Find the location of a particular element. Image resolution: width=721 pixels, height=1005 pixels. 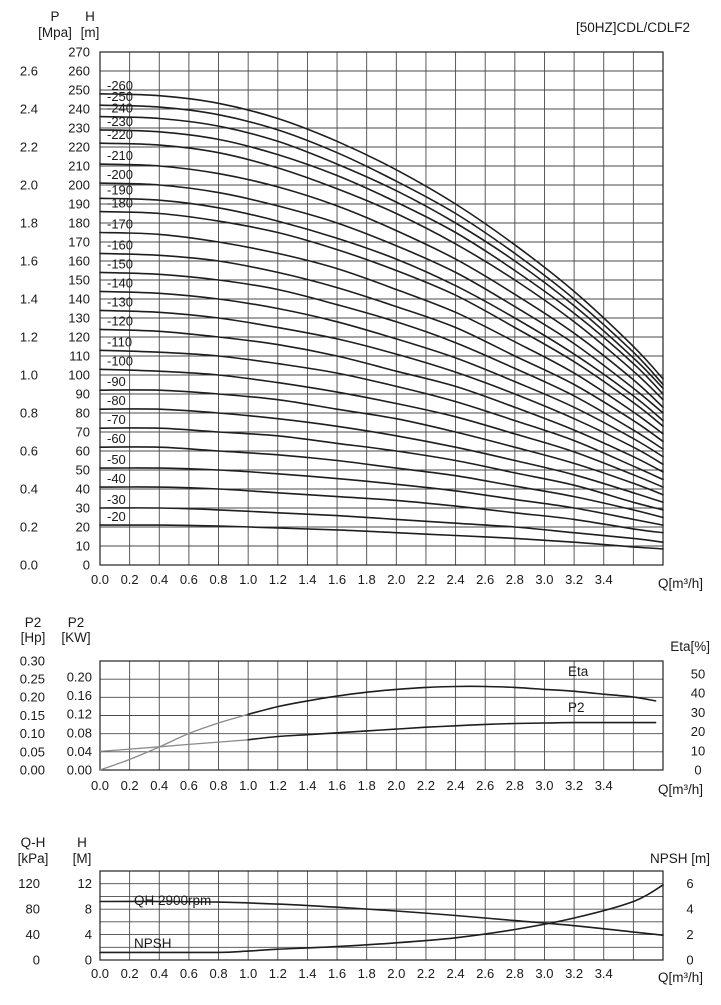

qn-x-tick: 3.4 is located at coordinates (604, 973).